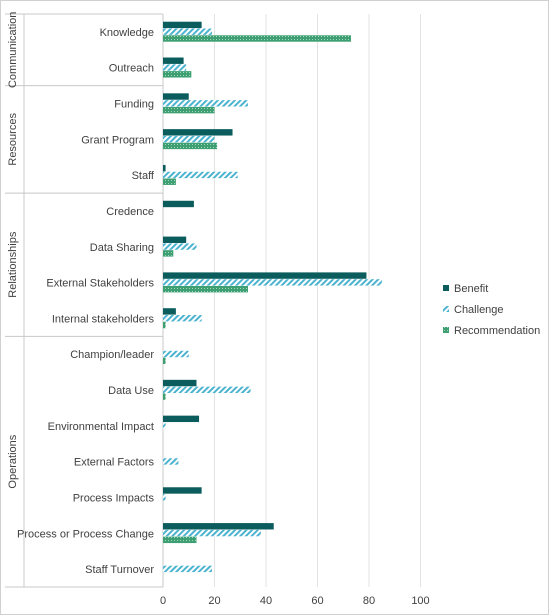 This screenshot has height=615, width=549. Describe the element at coordinates (85, 534) in the screenshot. I see `category-label: Process or Process Change` at that location.